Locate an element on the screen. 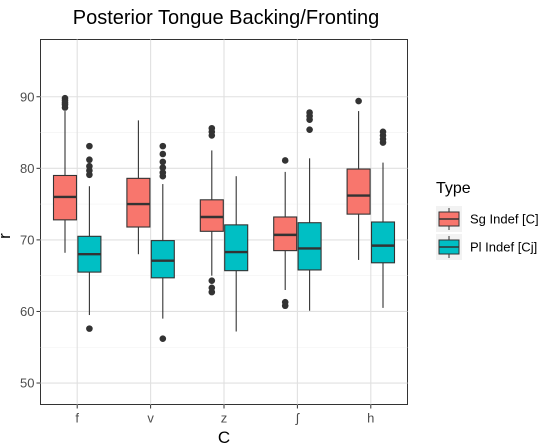 This screenshot has width=550, height=447. x-tick-label: h is located at coordinates (370, 418).